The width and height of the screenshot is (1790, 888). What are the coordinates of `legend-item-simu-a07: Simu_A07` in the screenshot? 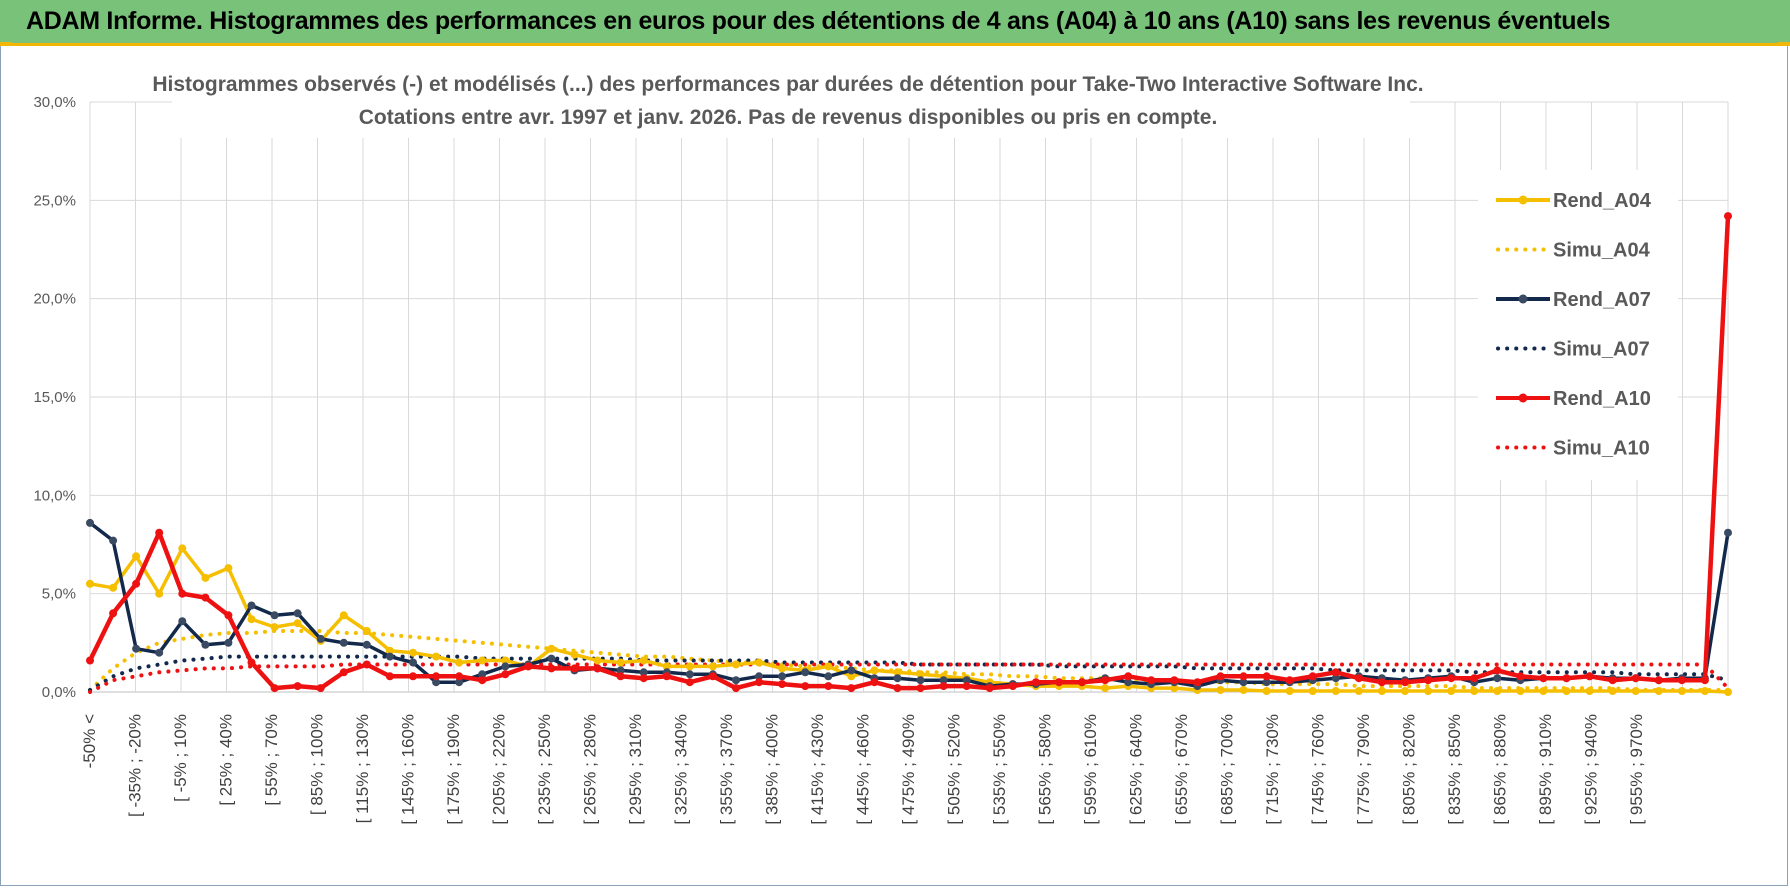 It's located at (1573, 350).